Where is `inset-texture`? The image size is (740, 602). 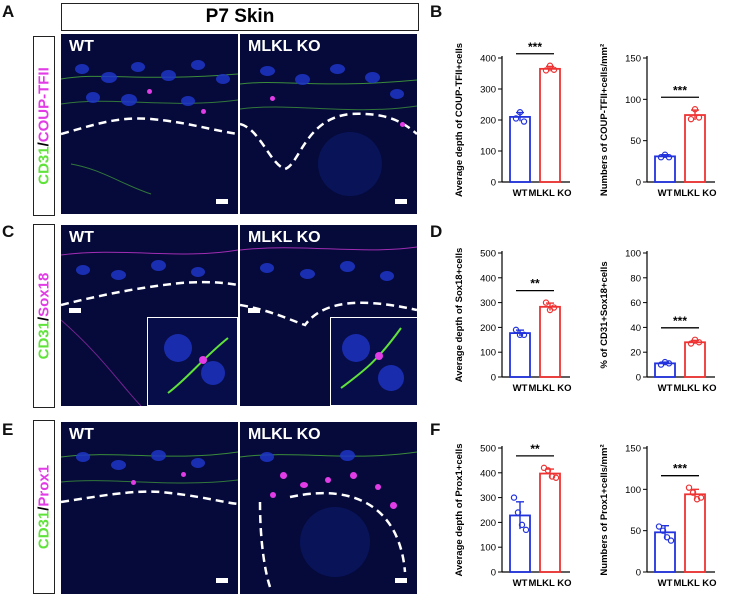
inset-texture is located at coordinates (196, 364).